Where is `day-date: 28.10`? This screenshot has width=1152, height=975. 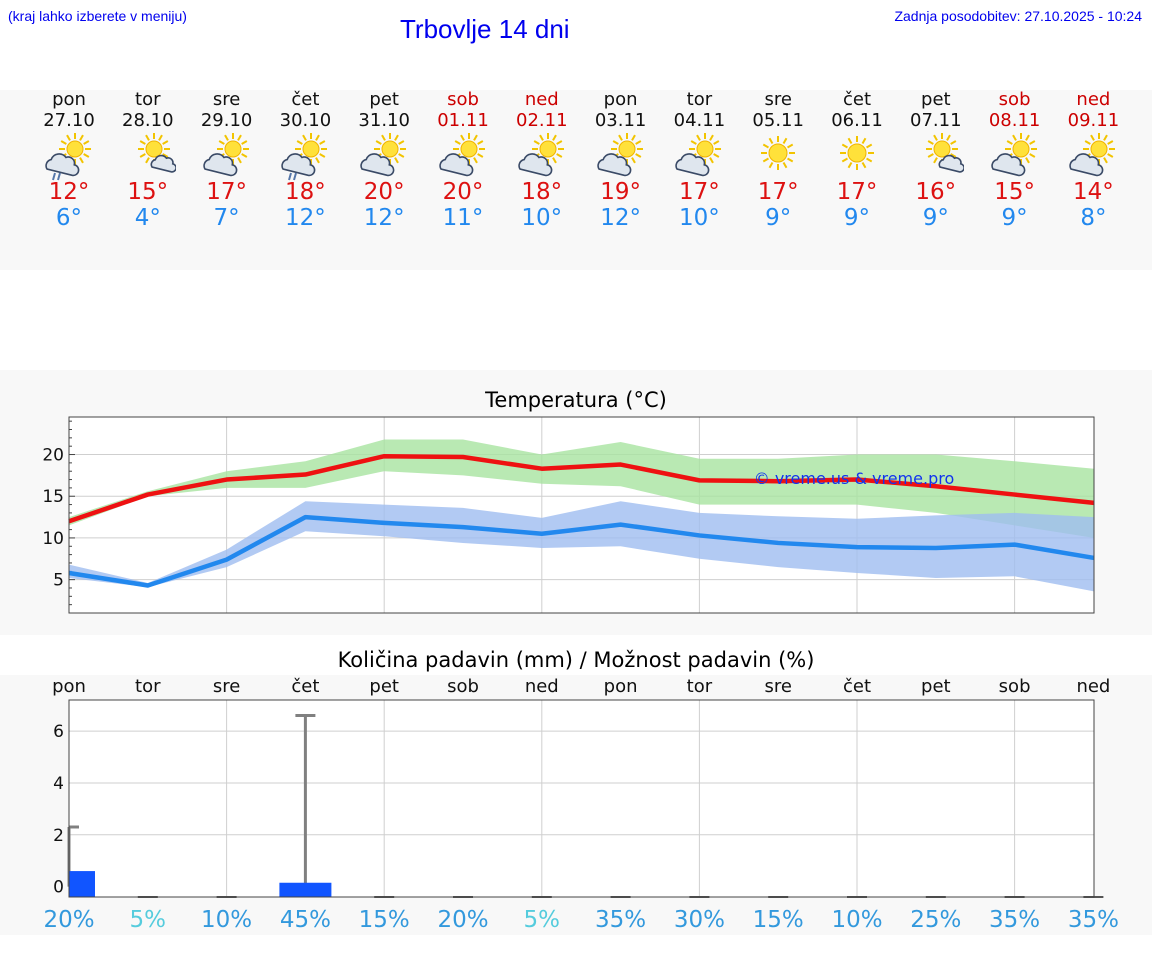
day-date: 28.10 is located at coordinates (148, 120).